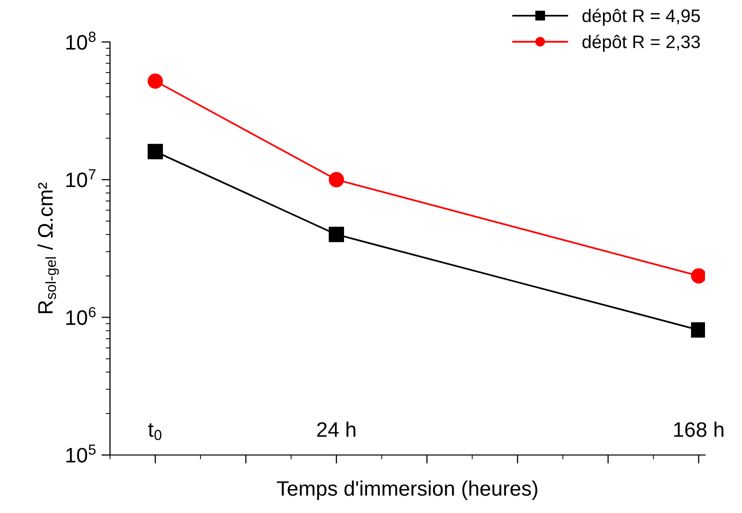 This screenshot has width=742, height=513. What do you see at coordinates (81, 178) in the screenshot?
I see `y-tick-label: 10$^{7}$` at bounding box center [81, 178].